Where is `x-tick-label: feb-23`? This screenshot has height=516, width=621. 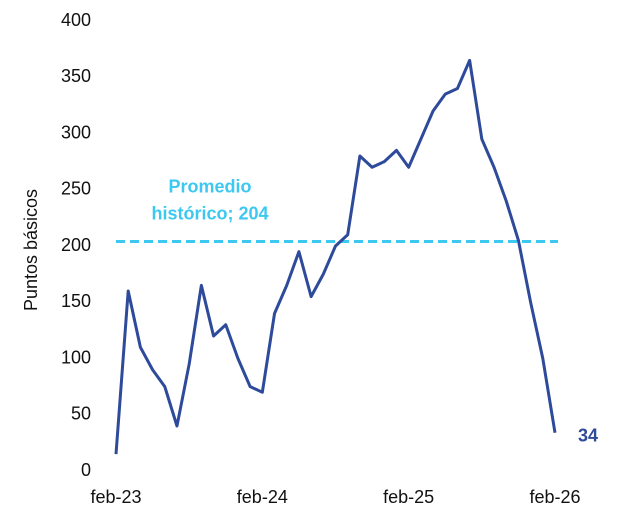 x-tick-label: feb-23 is located at coordinates (115, 497).